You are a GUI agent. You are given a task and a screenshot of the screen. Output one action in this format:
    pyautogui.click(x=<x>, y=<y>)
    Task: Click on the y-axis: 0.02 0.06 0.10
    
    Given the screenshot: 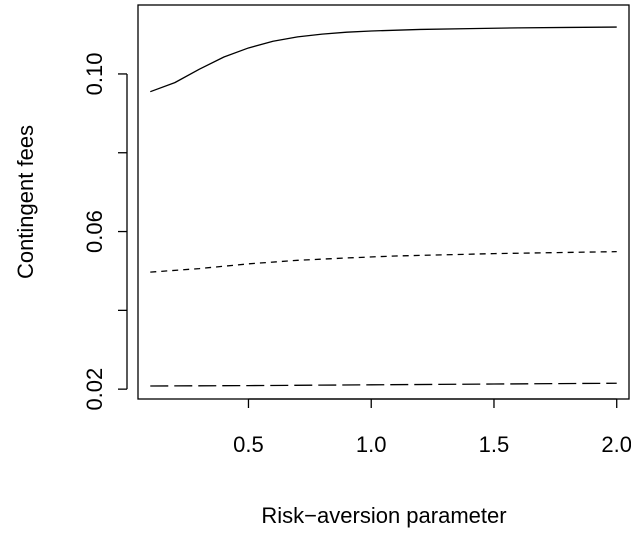 What is the action you would take?
    pyautogui.click(x=105, y=232)
    